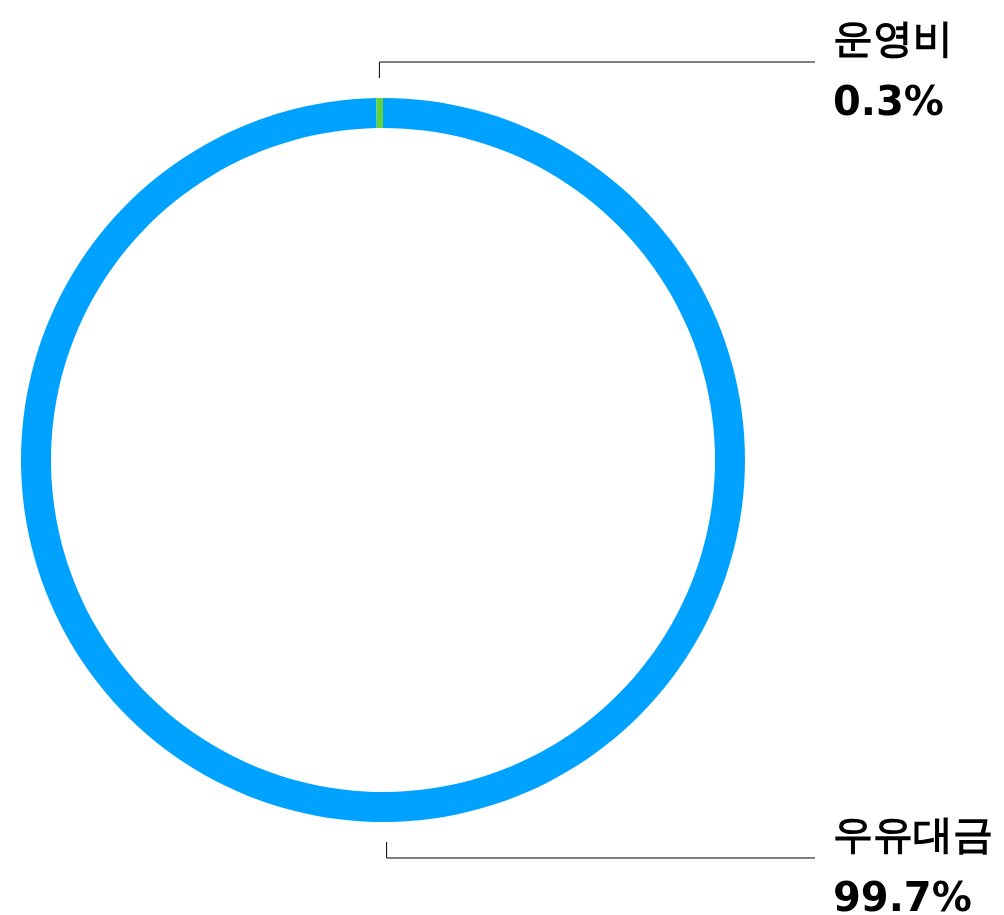 The height and width of the screenshot is (915, 1004). Describe the element at coordinates (913, 833) in the screenshot. I see `slice-label: 우유대금` at that location.